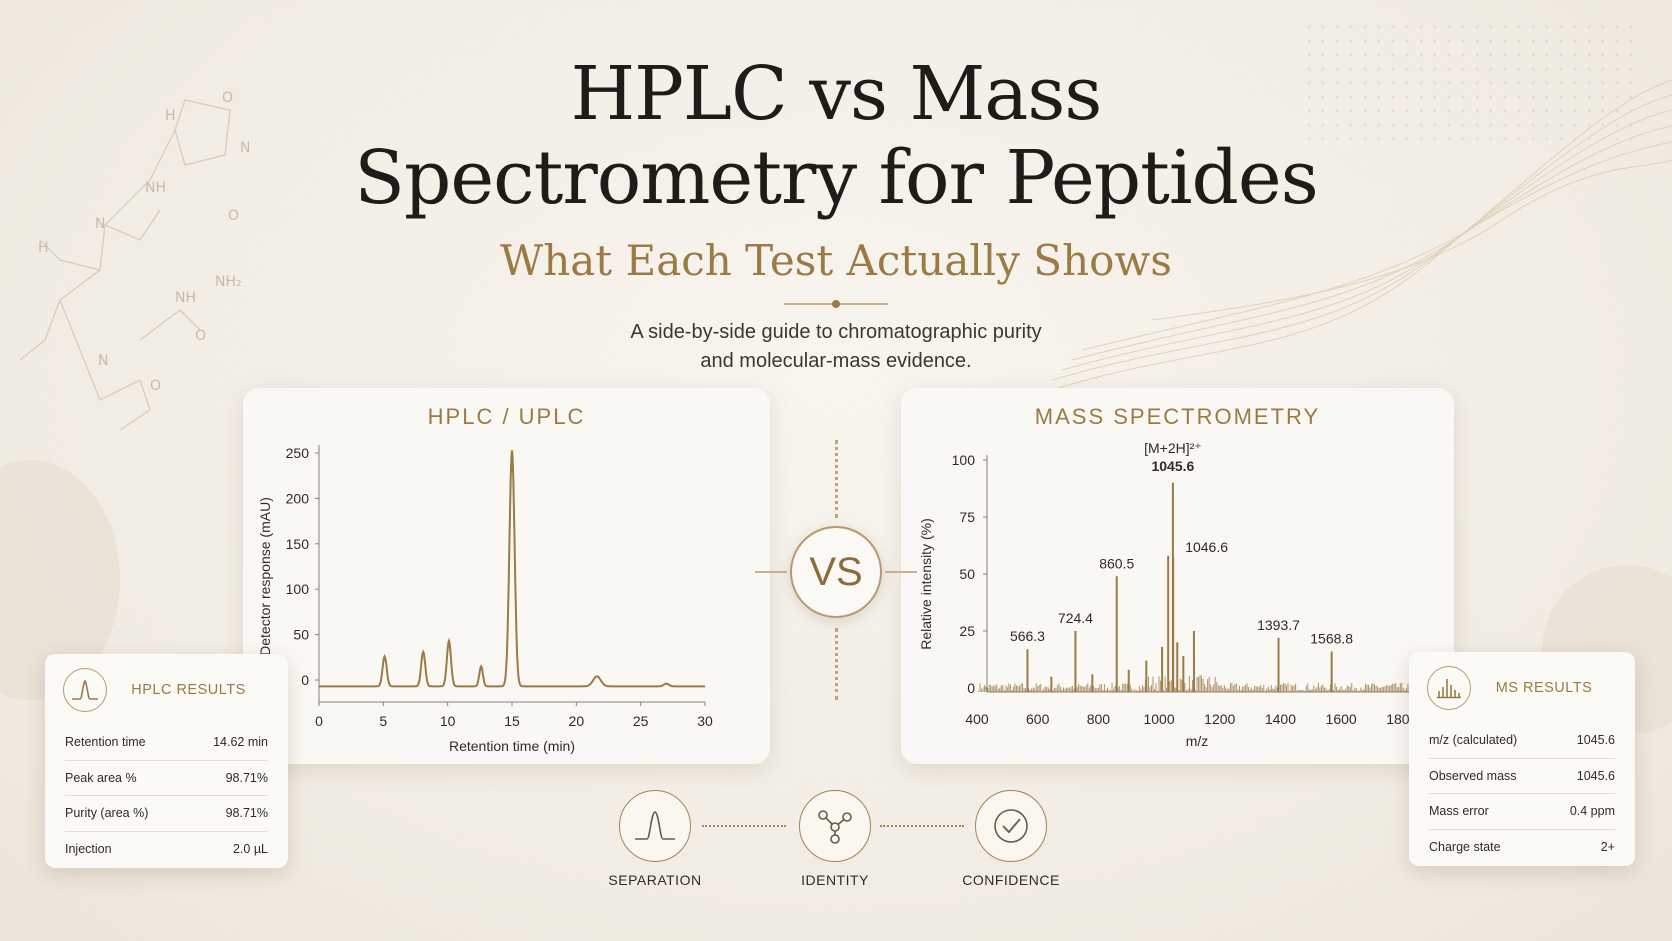  What do you see at coordinates (1522, 846) in the screenshot?
I see `result-row: Charge state 2+` at bounding box center [1522, 846].